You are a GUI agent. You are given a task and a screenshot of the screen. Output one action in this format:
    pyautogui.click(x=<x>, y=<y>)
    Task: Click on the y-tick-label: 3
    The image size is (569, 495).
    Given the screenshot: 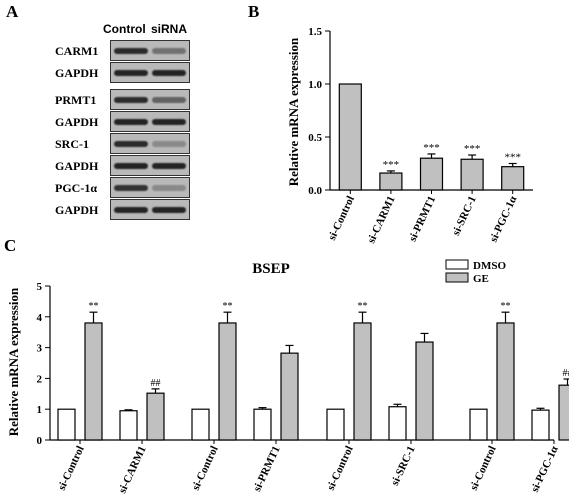 What is the action you would take?
    pyautogui.click(x=40, y=349)
    